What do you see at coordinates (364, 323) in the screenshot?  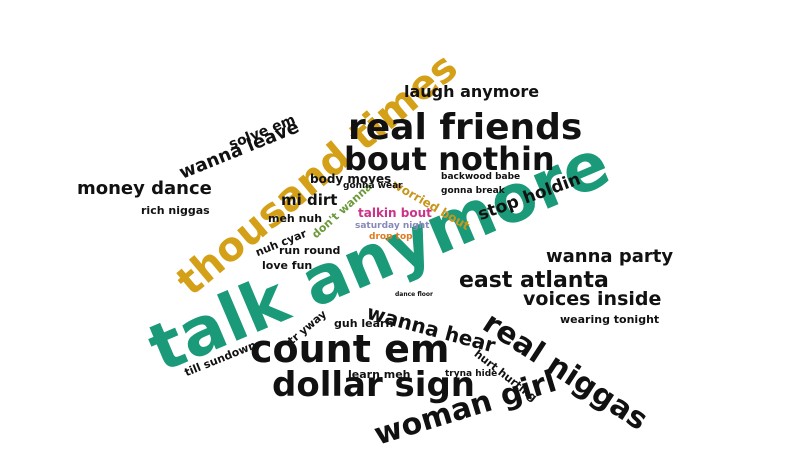 I see `word-guh-learn: guh learn` at bounding box center [364, 323].